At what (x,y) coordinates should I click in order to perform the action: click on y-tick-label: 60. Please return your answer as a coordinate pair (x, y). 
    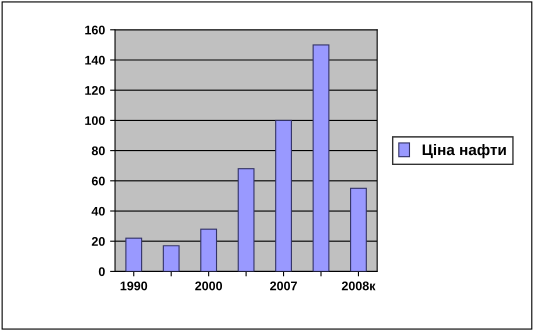
    Looking at the image, I should click on (98, 181).